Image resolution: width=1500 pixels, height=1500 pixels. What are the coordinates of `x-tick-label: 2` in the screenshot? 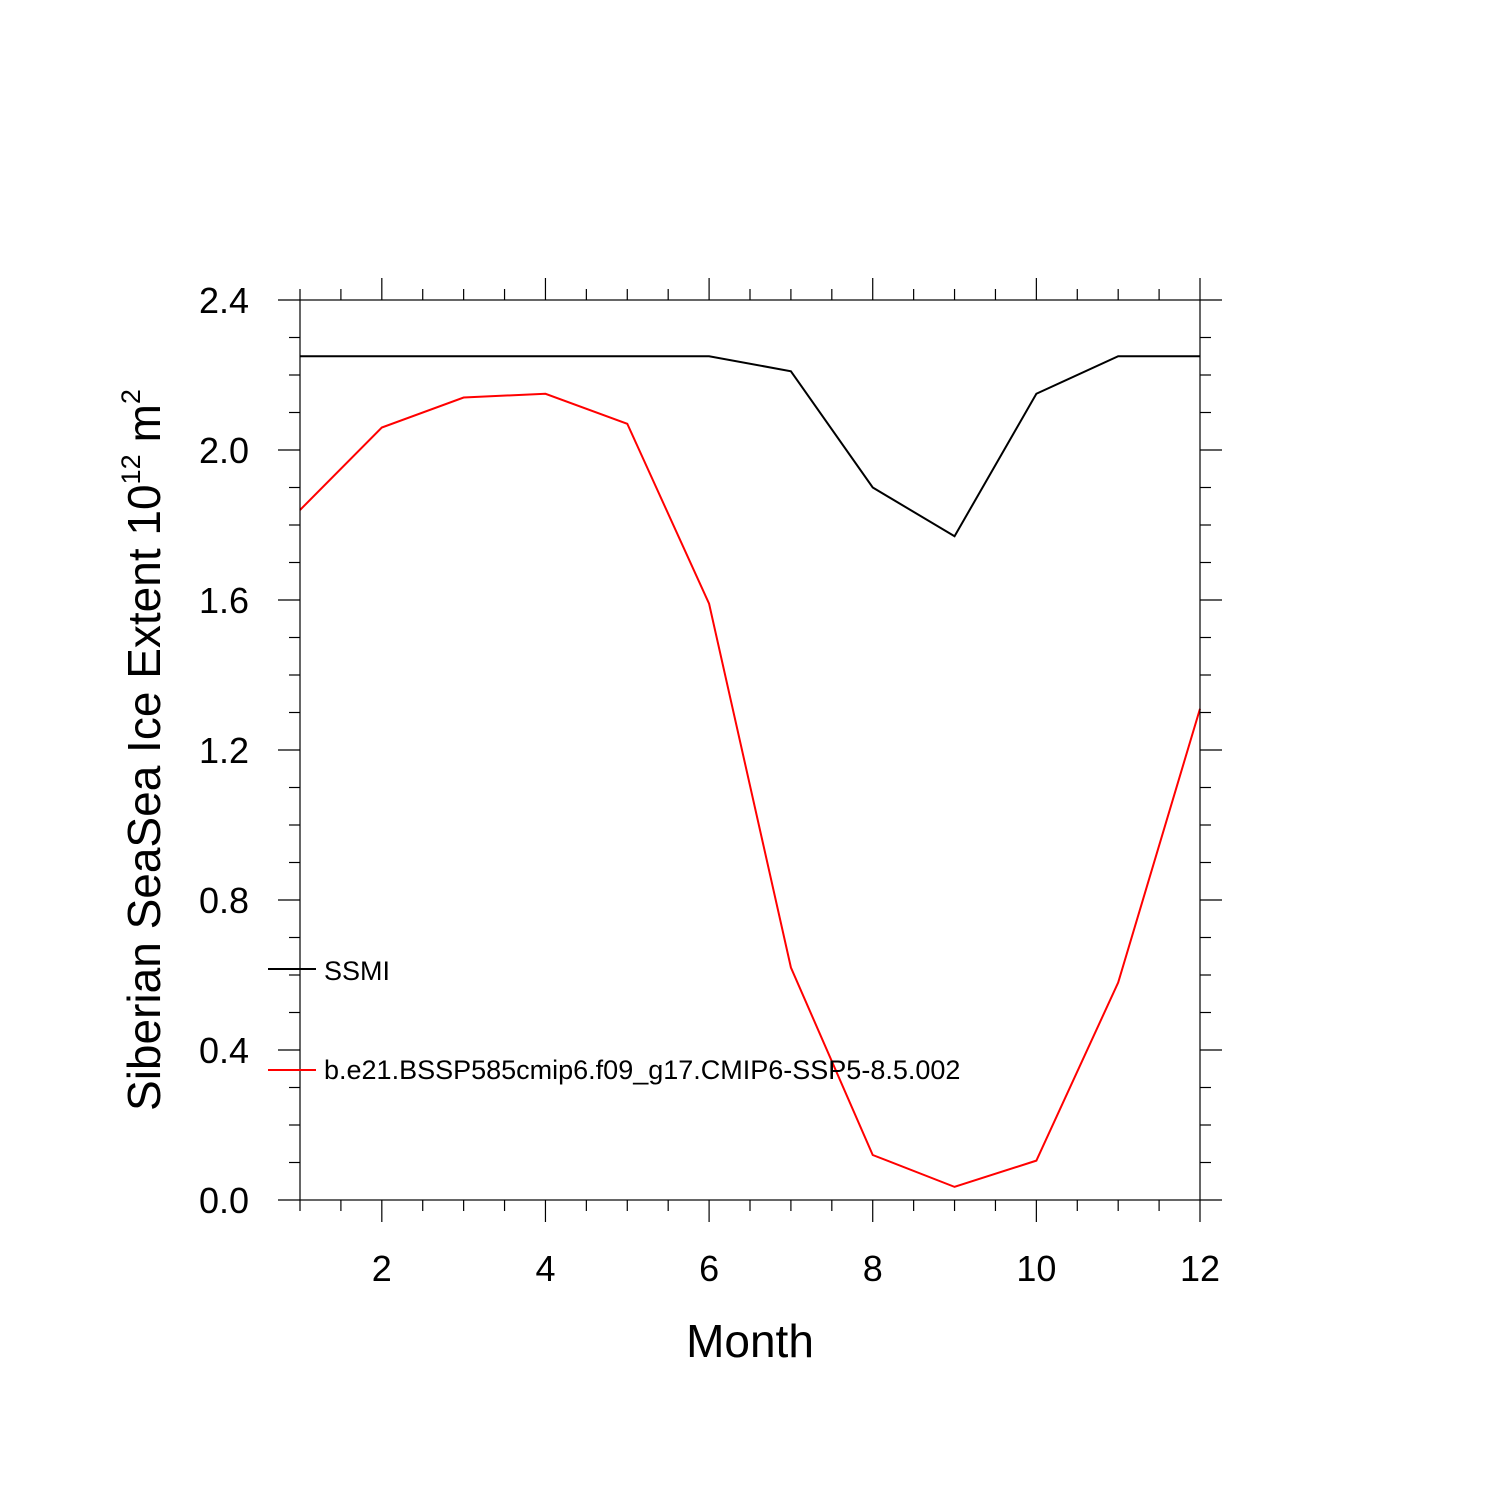 It's located at (382, 1268).